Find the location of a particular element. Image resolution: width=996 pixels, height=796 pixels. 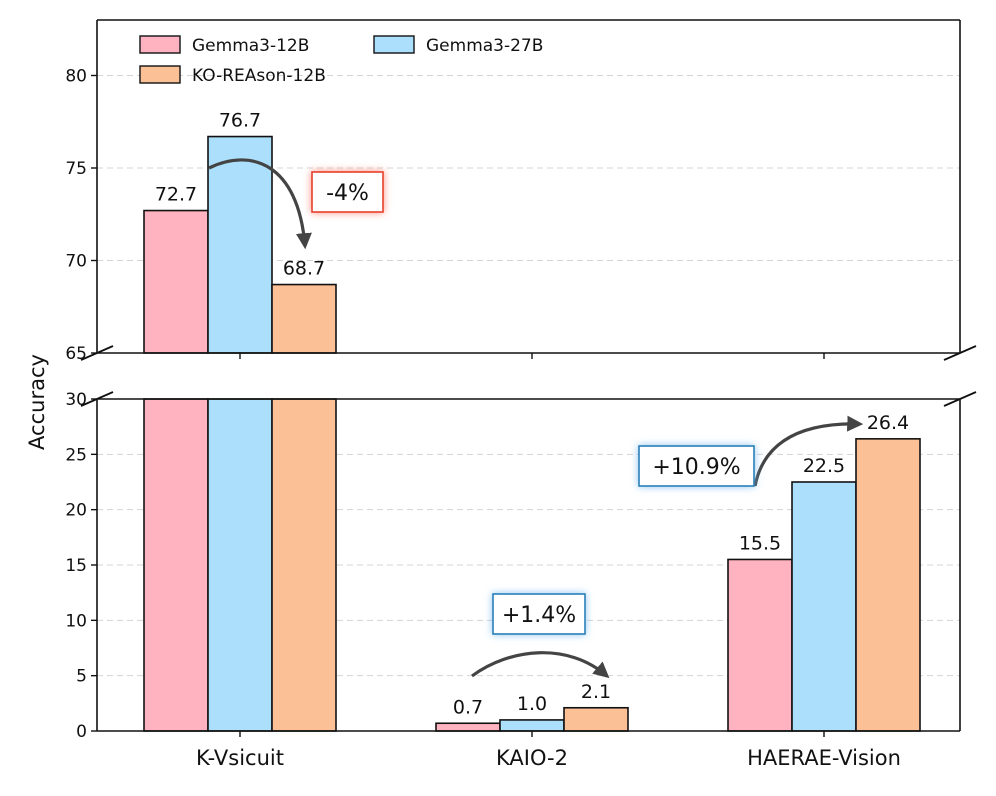

x-tick-label-kaio-2: KAIO-2 is located at coordinates (532, 758).